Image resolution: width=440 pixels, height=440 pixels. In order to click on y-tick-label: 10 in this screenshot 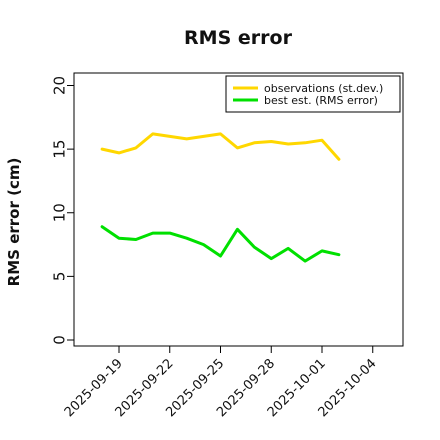, I will do `click(60, 212)`.